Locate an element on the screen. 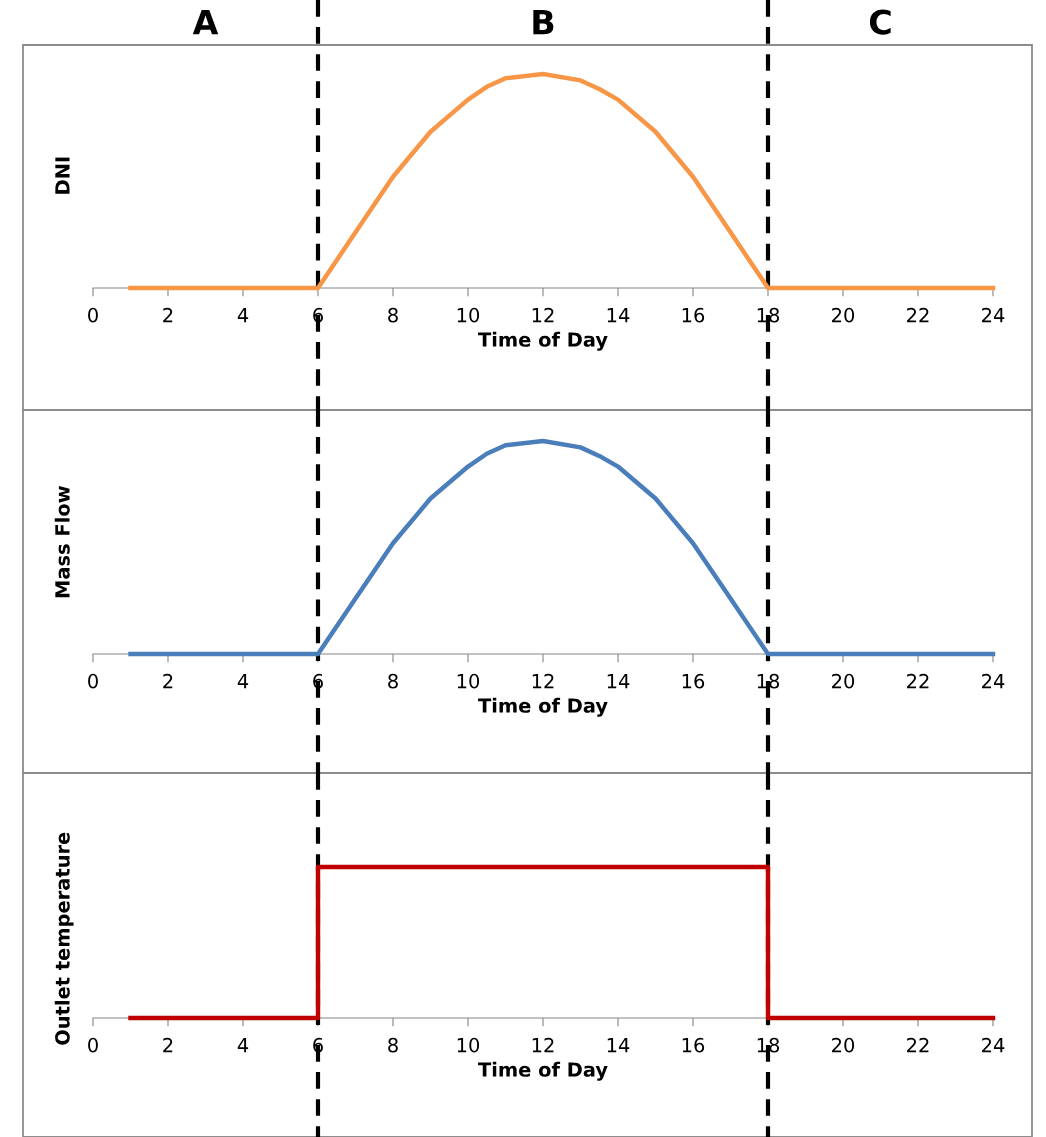 The image size is (1046, 1137). y-axis-title: DNI is located at coordinates (62, 175).